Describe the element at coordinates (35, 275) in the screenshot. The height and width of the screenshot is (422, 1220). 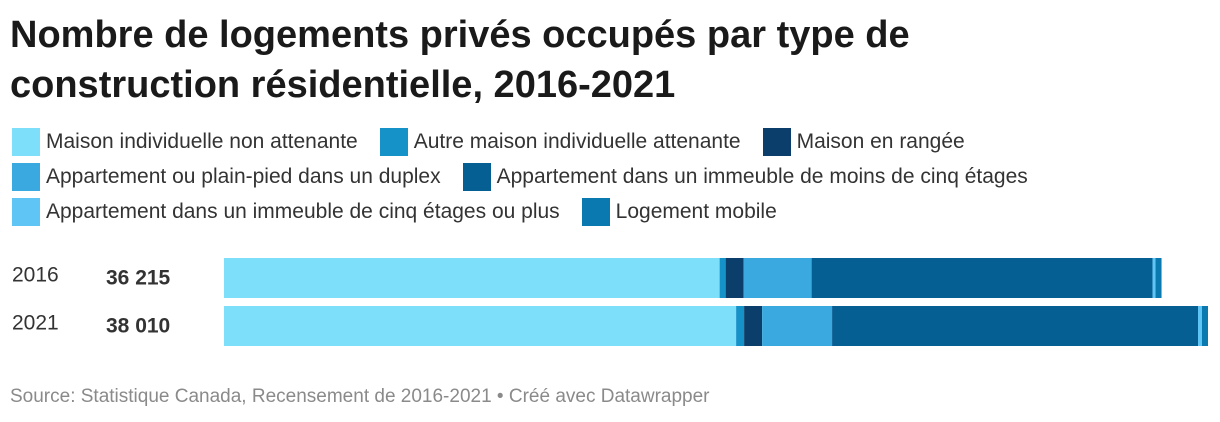
I see `category-label: 2016` at that location.